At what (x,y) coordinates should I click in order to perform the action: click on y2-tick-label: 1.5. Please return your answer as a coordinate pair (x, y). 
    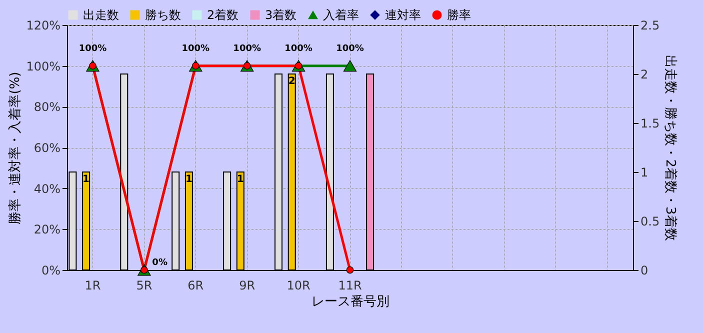
    Looking at the image, I should click on (650, 123).